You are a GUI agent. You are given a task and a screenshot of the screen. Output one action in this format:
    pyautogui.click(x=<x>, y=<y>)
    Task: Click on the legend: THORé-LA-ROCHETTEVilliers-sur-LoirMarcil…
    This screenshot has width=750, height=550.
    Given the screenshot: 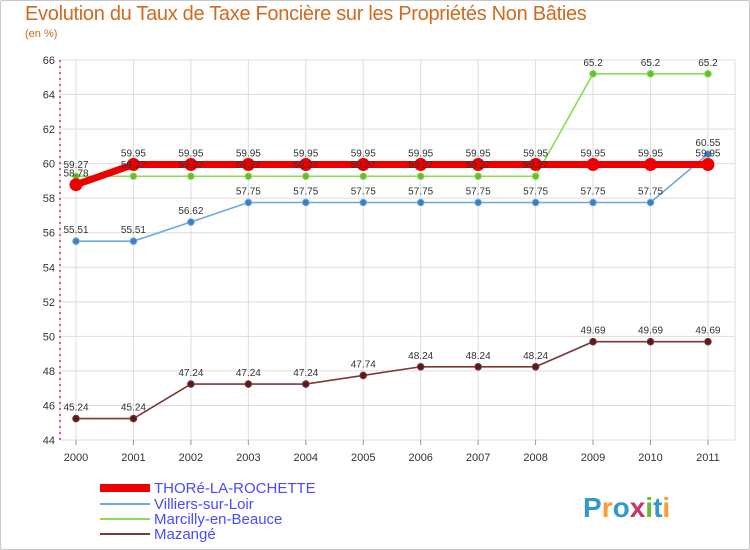 What is the action you would take?
    pyautogui.click(x=208, y=511)
    